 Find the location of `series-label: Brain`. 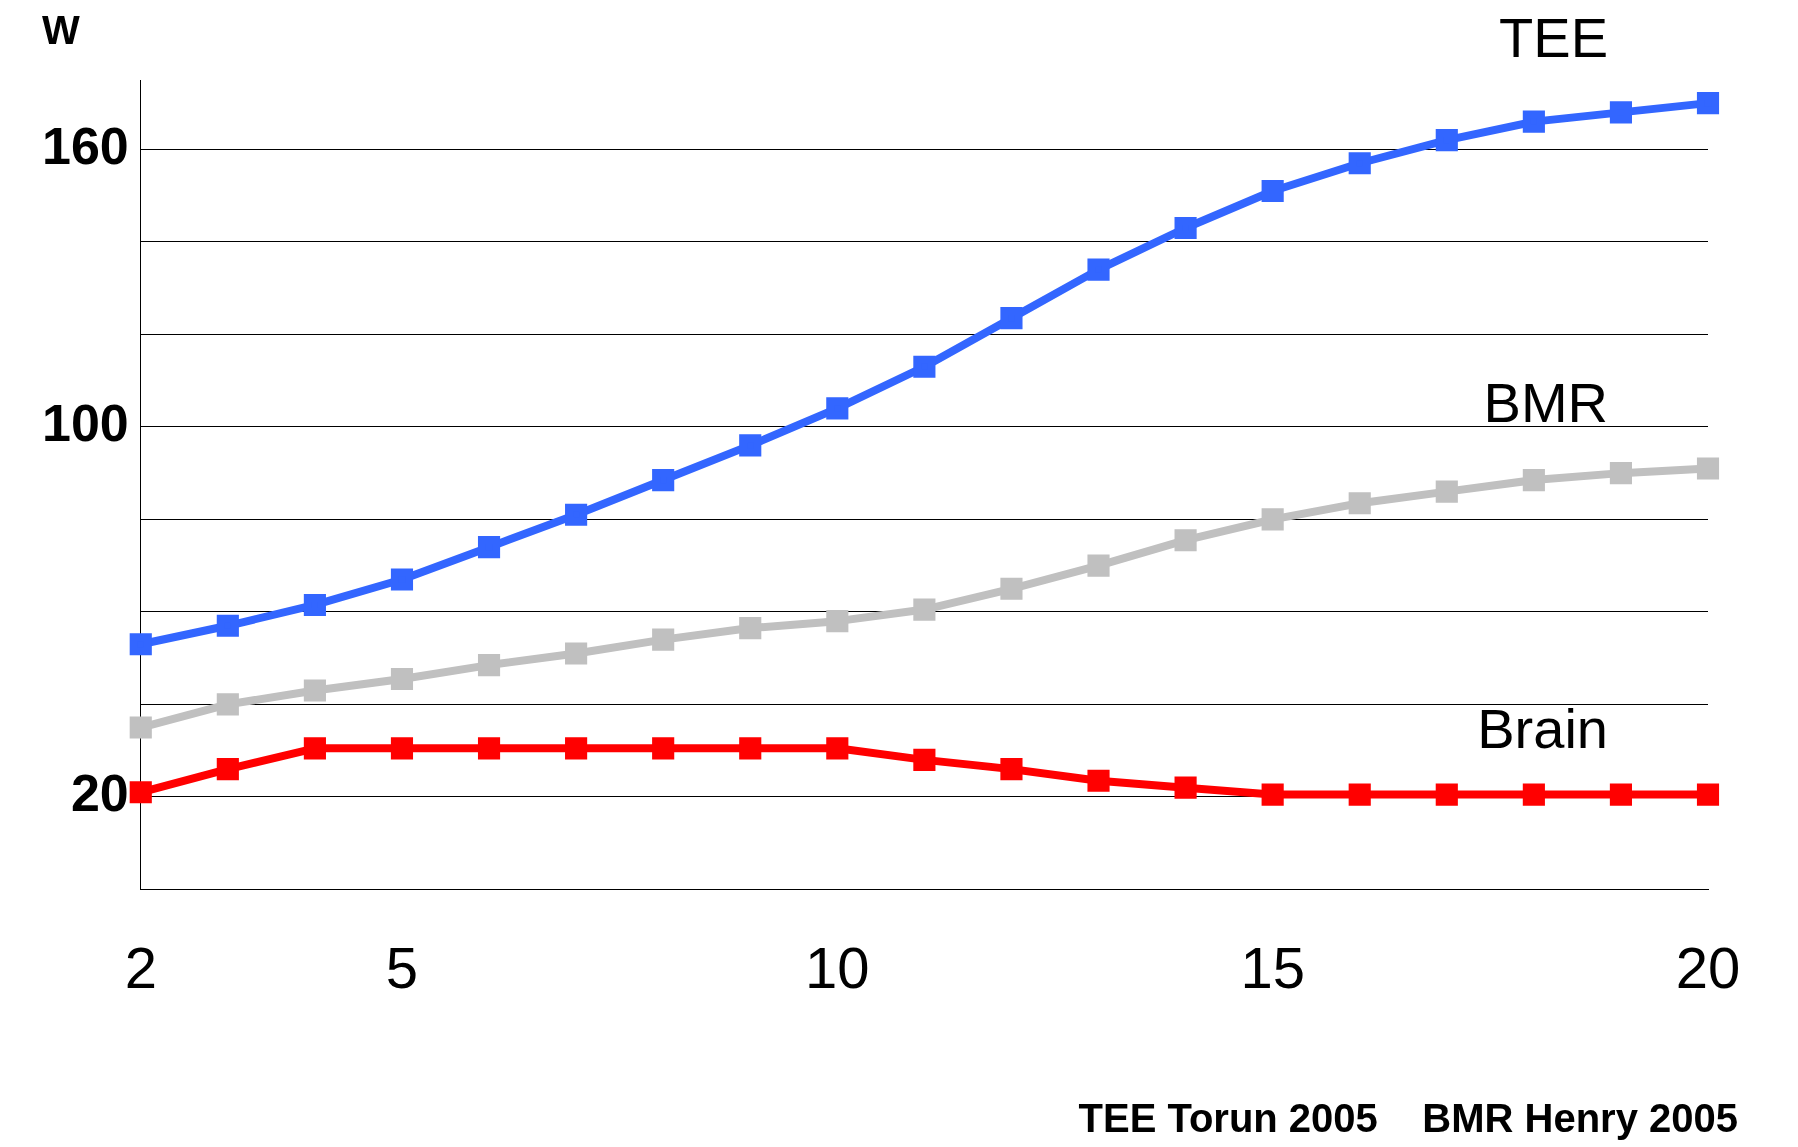

series-label: Brain is located at coordinates (1542, 729).